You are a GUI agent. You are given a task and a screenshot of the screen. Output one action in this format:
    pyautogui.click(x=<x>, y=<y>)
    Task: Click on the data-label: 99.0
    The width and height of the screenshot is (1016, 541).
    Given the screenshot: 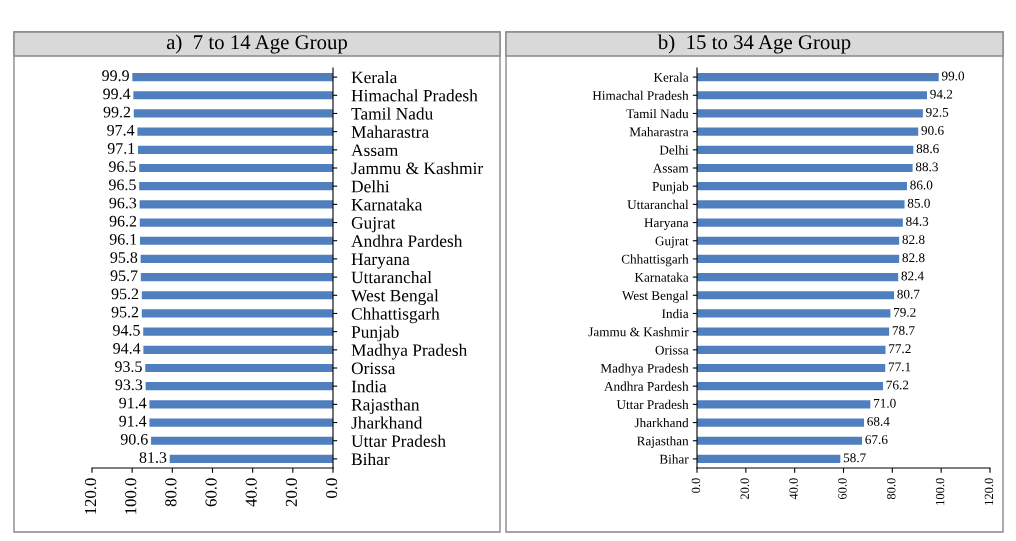 What is the action you would take?
    pyautogui.click(x=953, y=76)
    